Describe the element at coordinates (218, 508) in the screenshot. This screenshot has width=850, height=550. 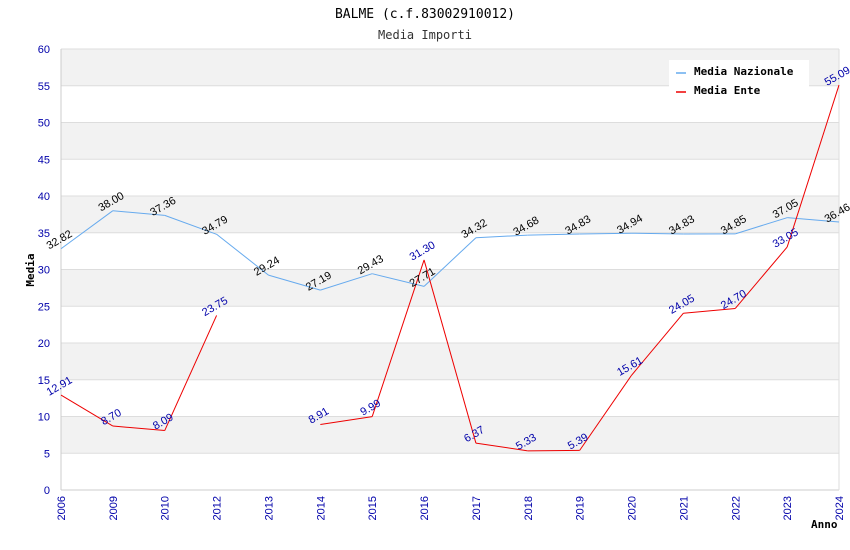
I see `x-tick-label: 2012` at that location.